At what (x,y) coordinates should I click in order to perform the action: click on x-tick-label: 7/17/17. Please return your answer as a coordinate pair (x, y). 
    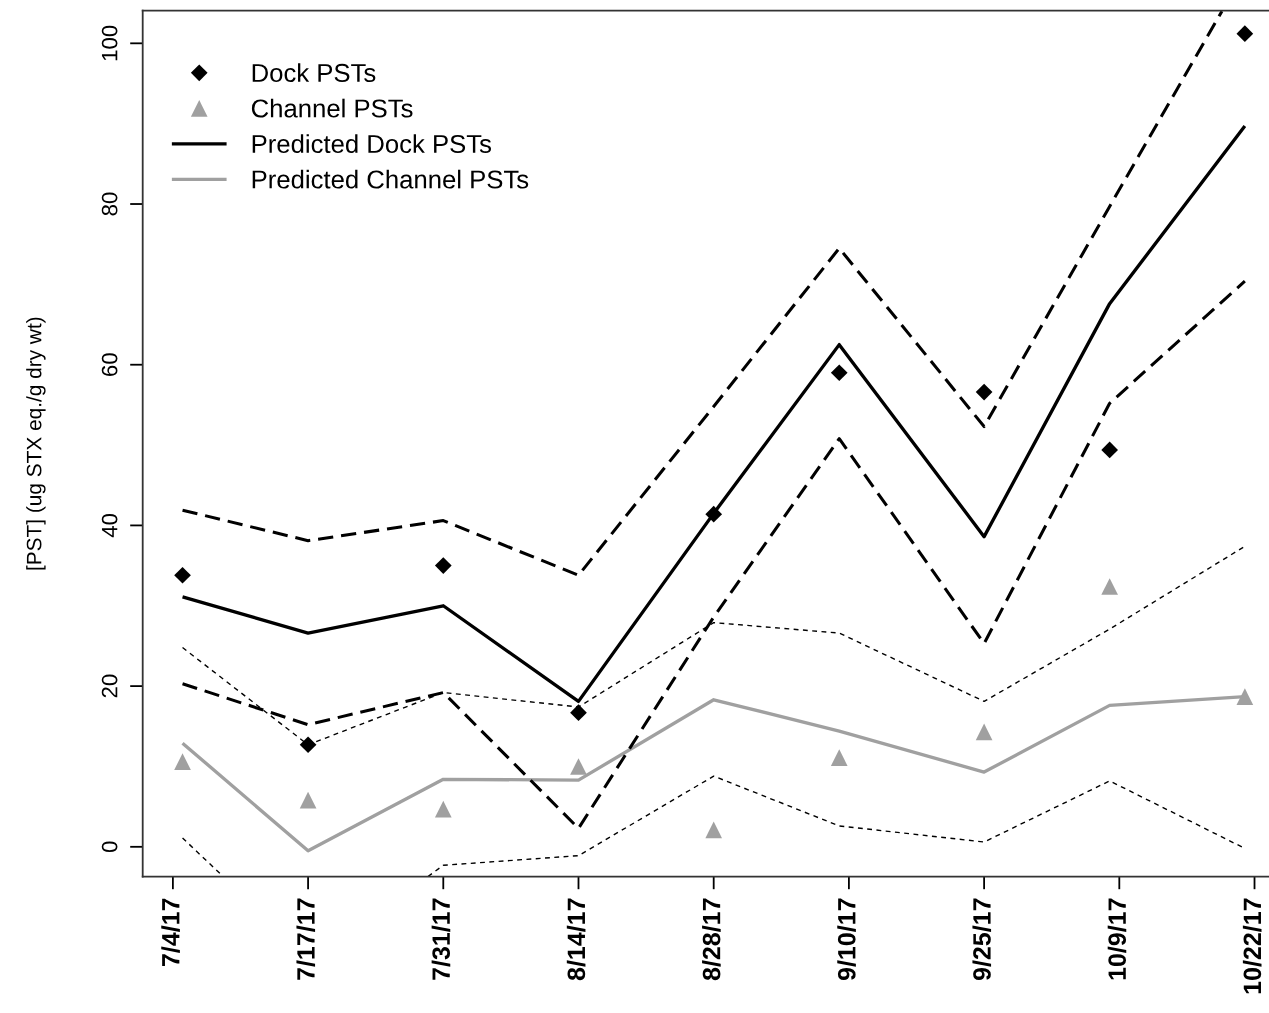
    Looking at the image, I should click on (306, 939).